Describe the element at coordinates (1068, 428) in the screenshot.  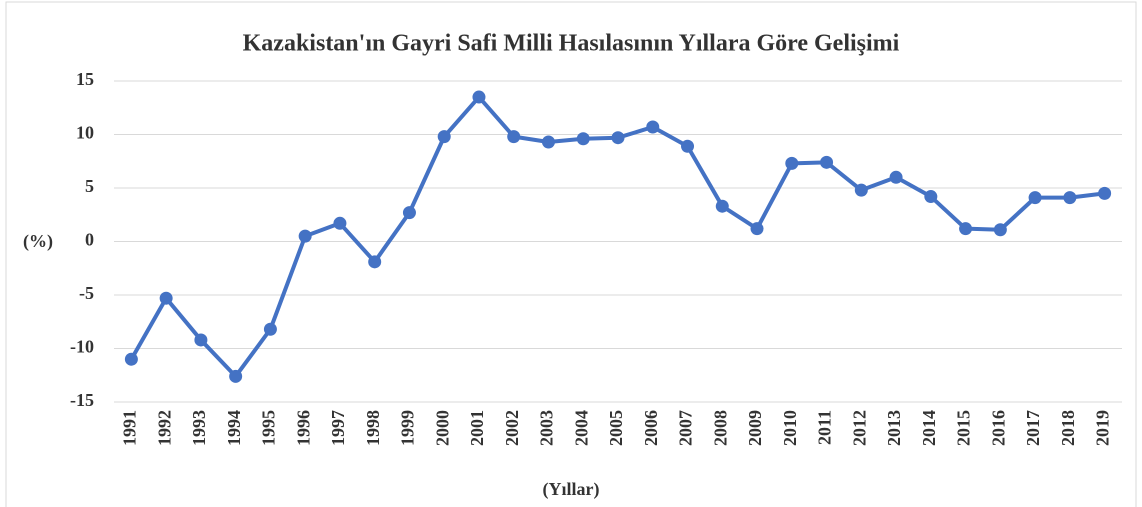
I see `x-tick-label: 2018` at that location.